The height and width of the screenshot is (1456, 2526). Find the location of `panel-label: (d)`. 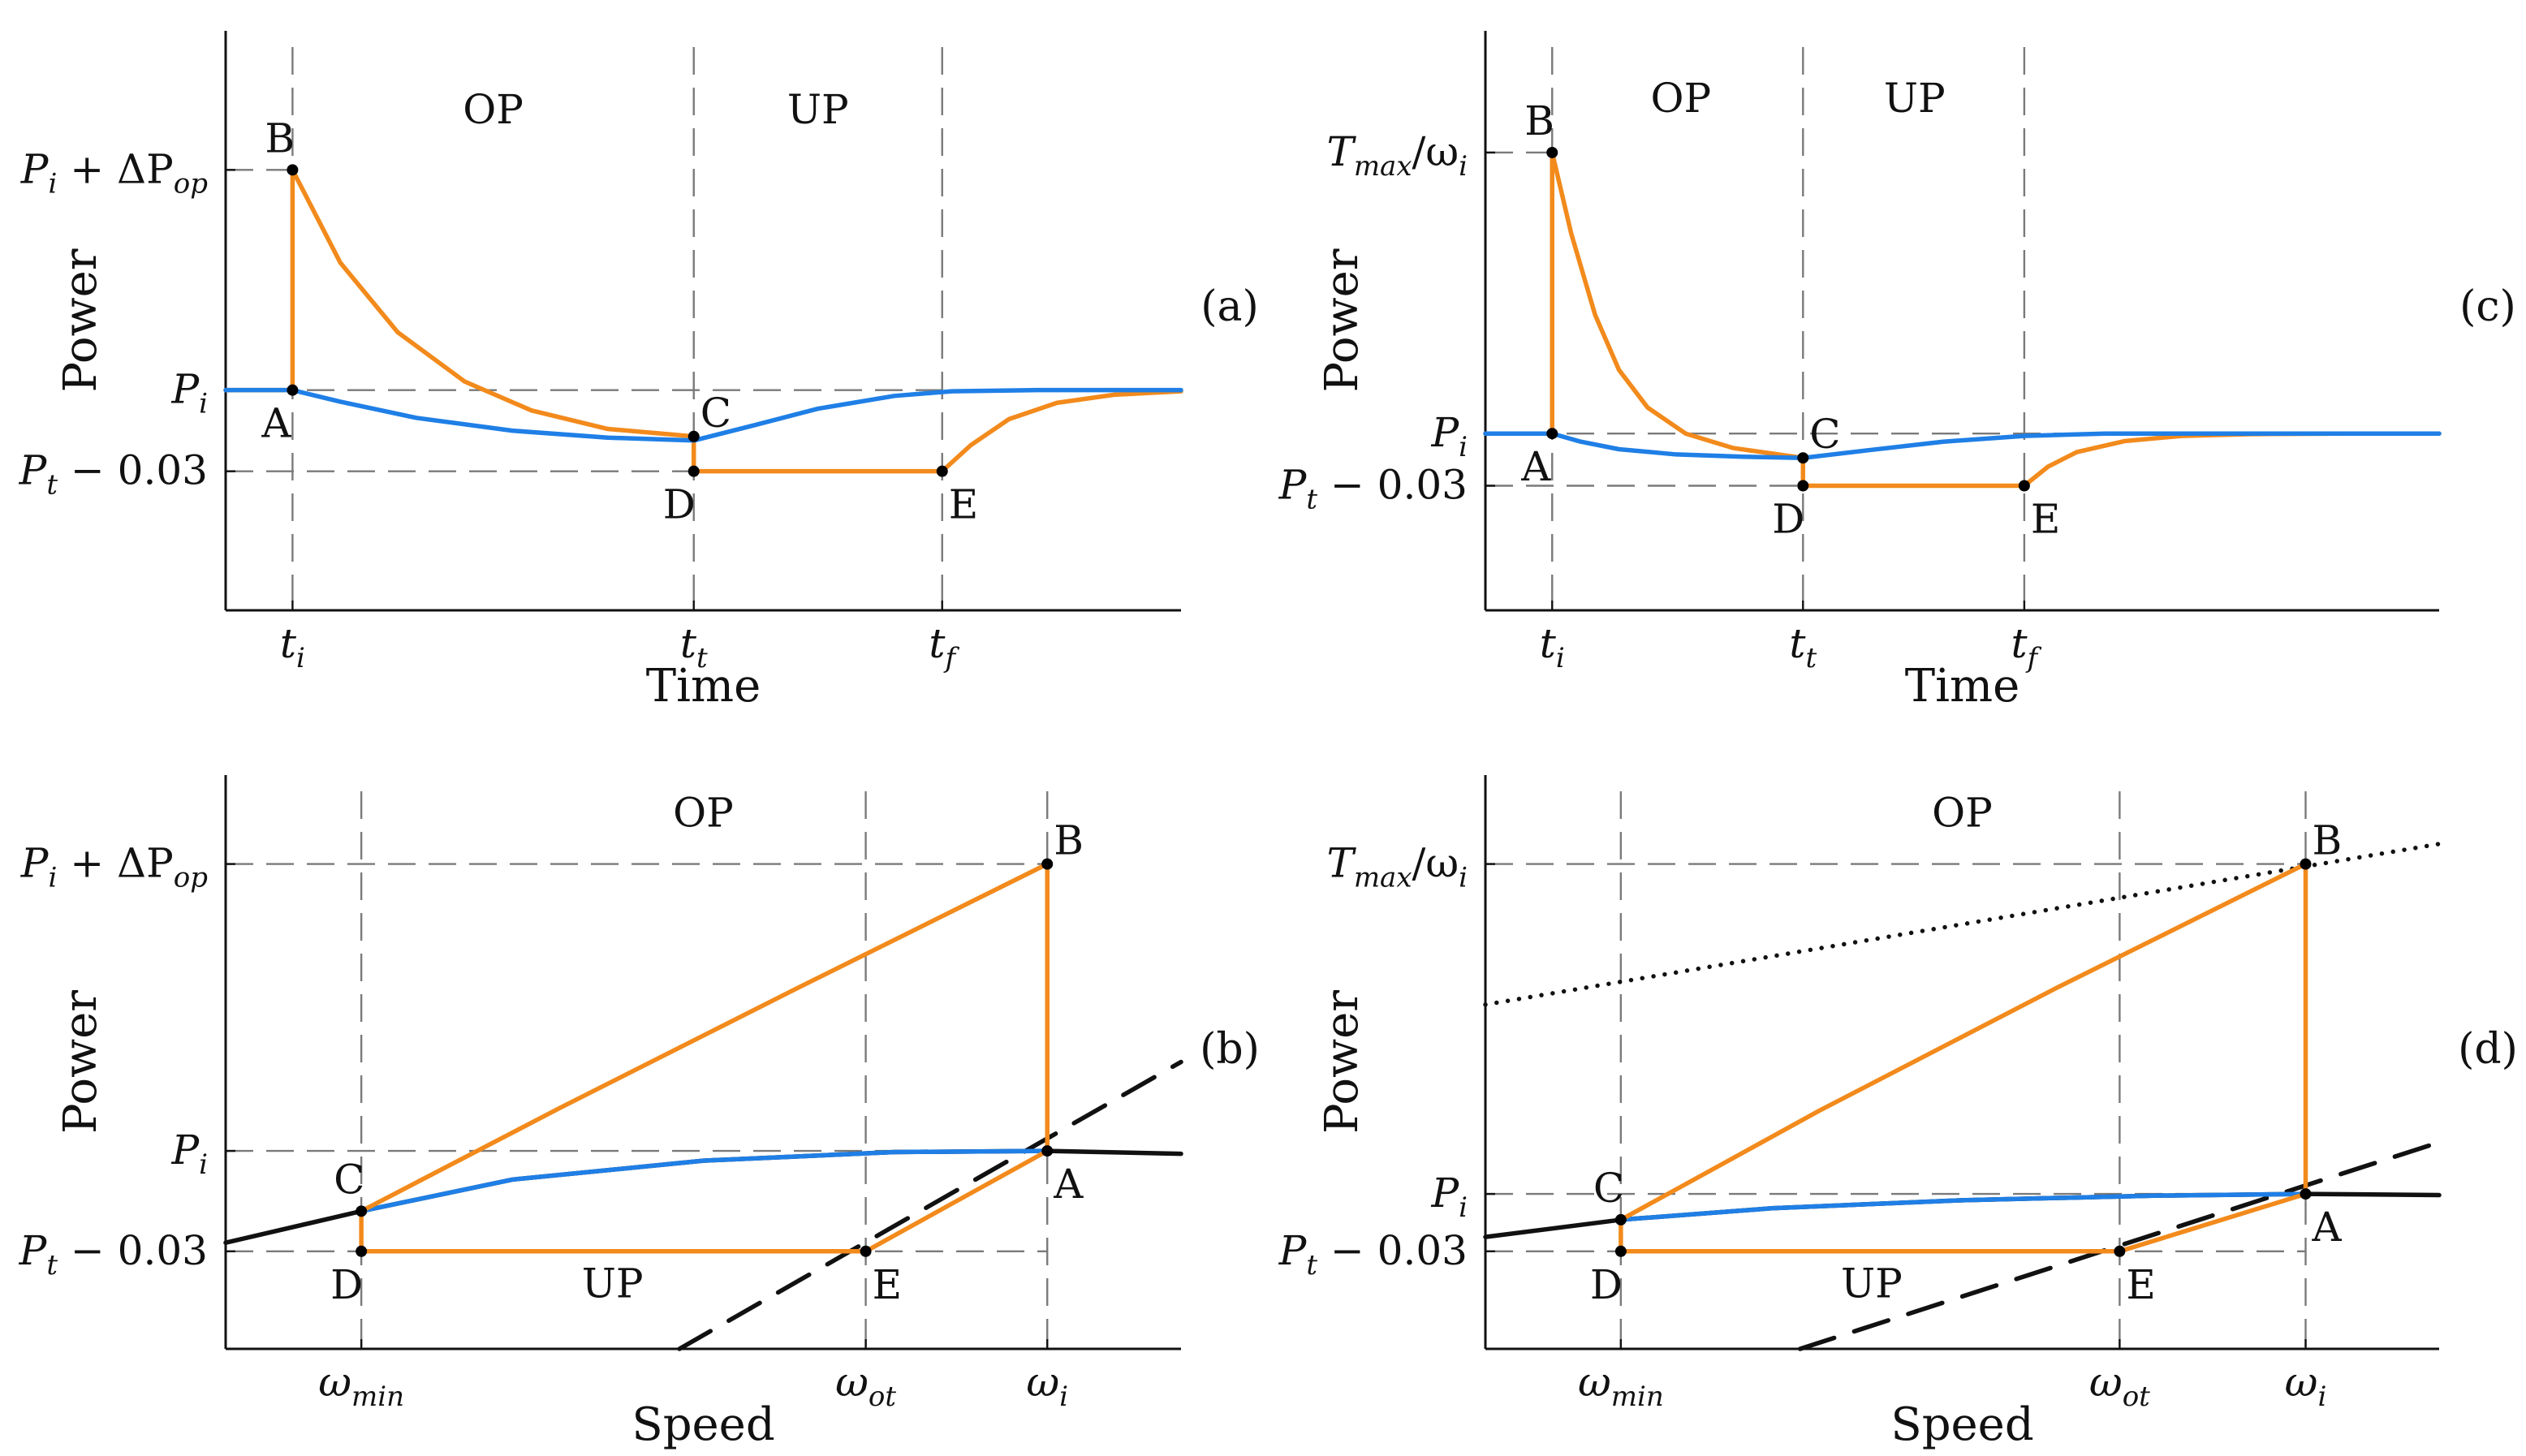

panel-label: (d) is located at coordinates (2488, 1050).